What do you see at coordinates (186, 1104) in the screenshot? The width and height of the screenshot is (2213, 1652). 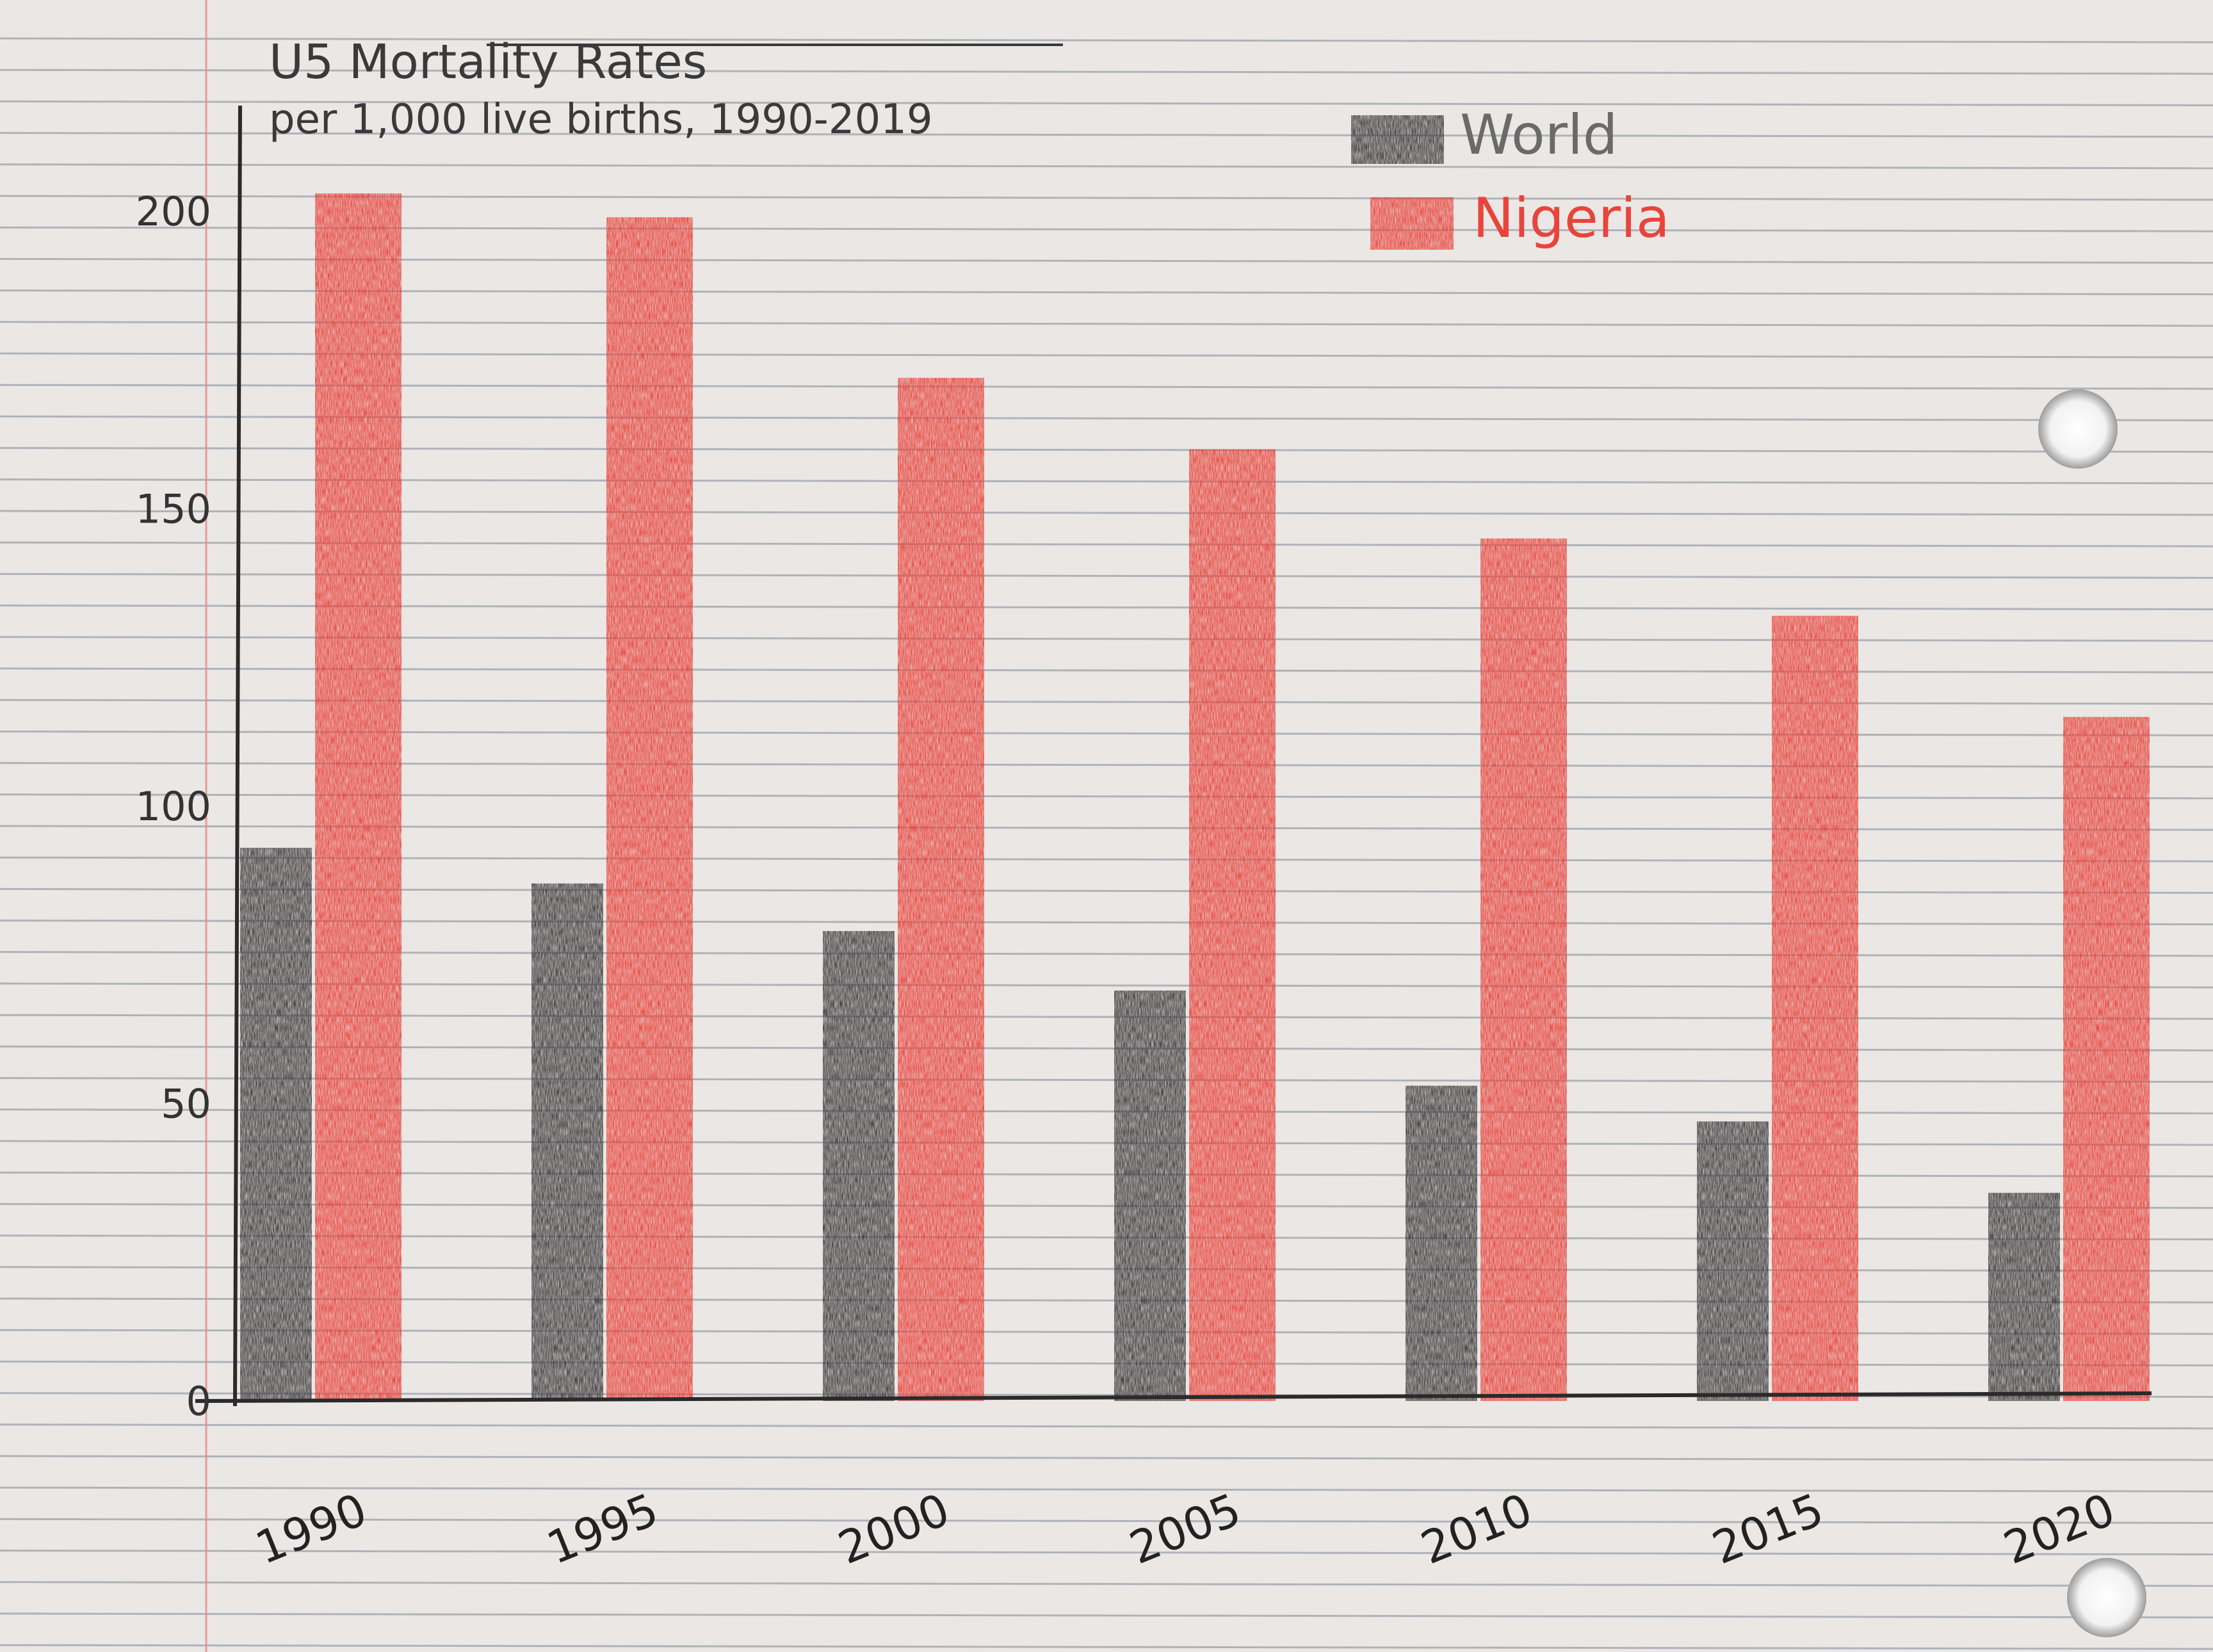 I see `y-tick-label: 50` at bounding box center [186, 1104].